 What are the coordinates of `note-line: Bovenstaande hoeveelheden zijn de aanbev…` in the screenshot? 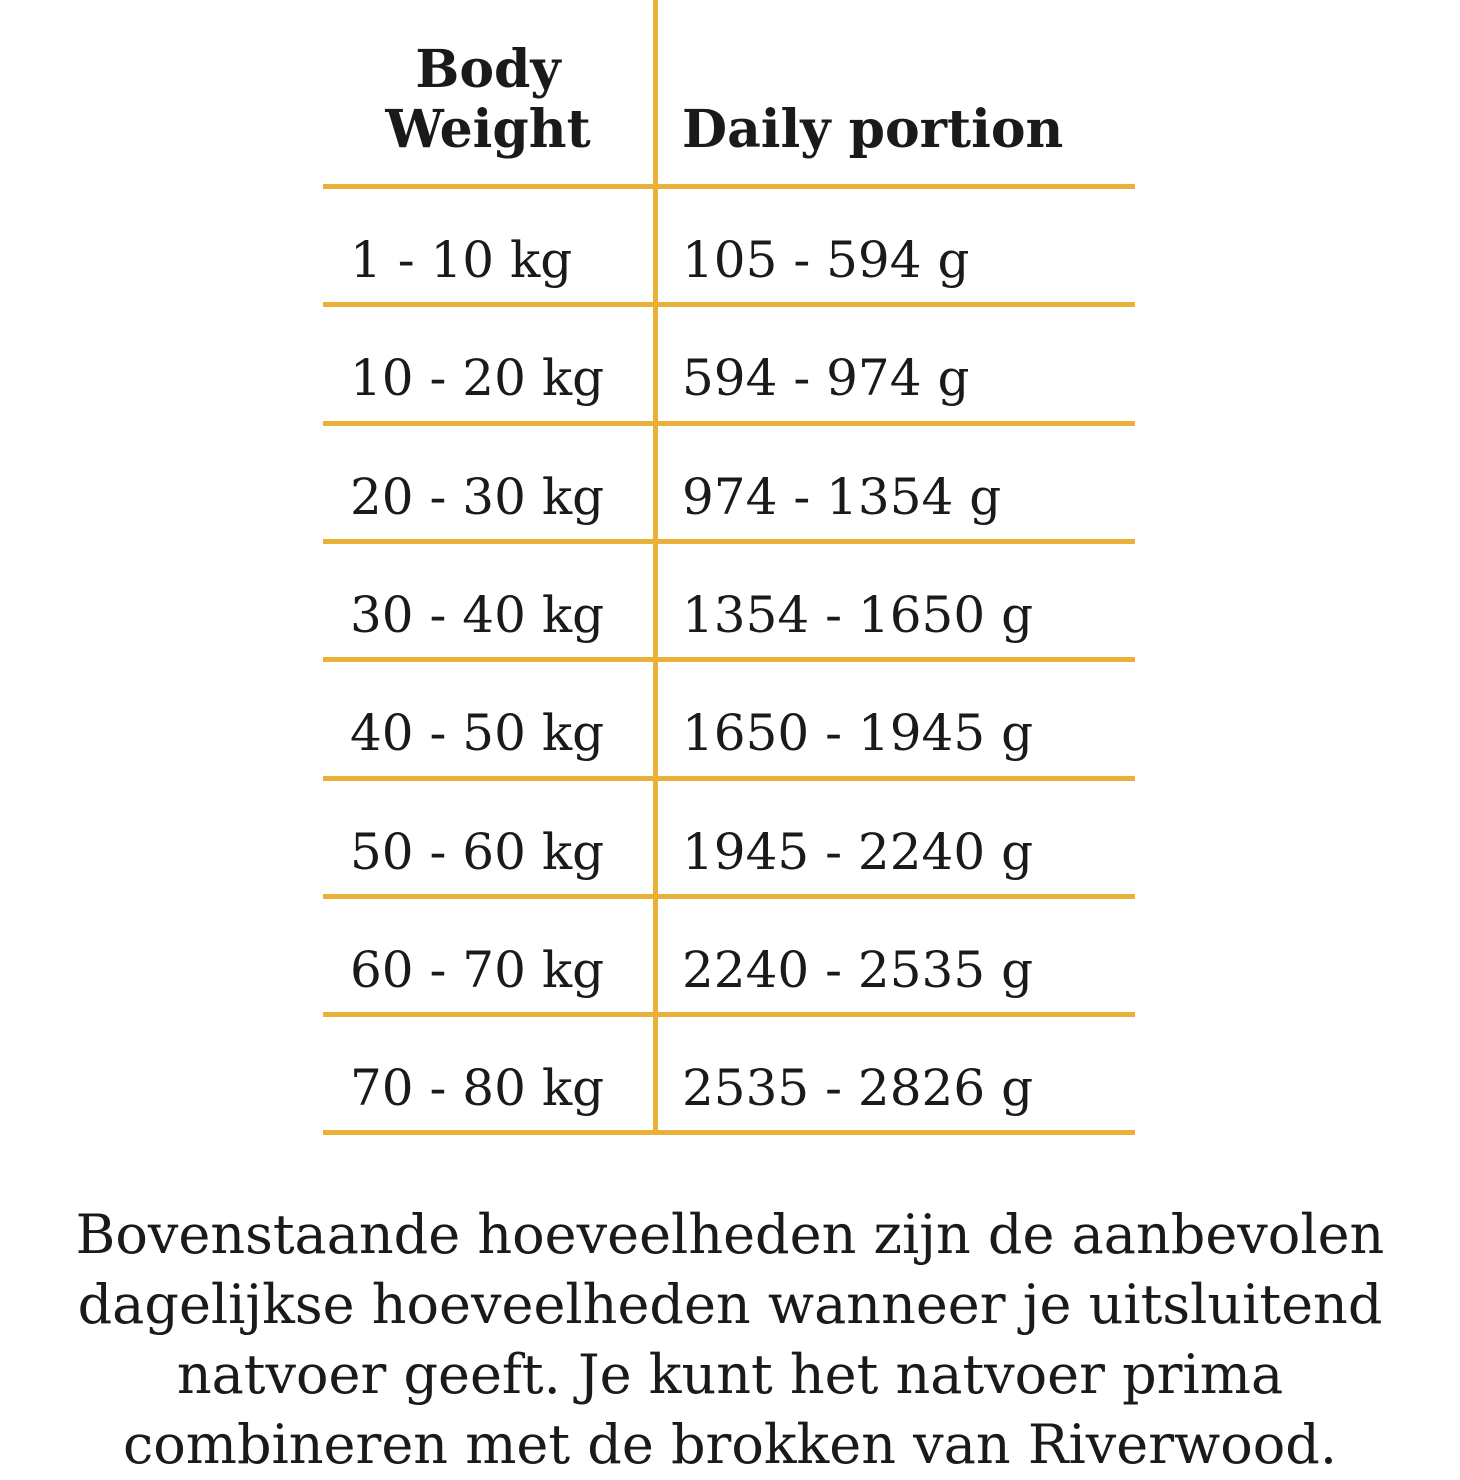 It's located at (730, 1234).